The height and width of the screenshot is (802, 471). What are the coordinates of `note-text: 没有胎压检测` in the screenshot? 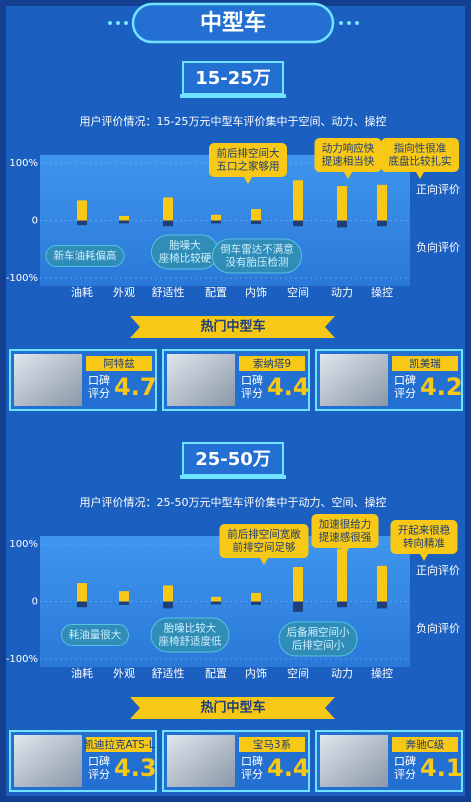 It's located at (257, 262).